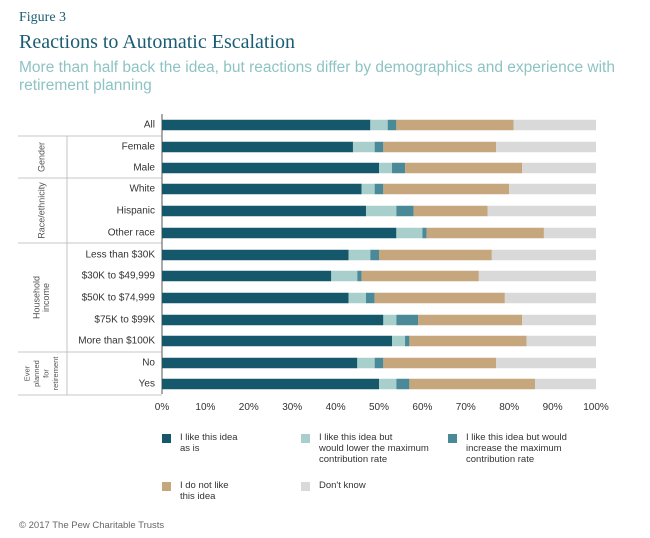 Image resolution: width=650 pixels, height=538 pixels. I want to click on bar-segment-male-s2, so click(399, 168).